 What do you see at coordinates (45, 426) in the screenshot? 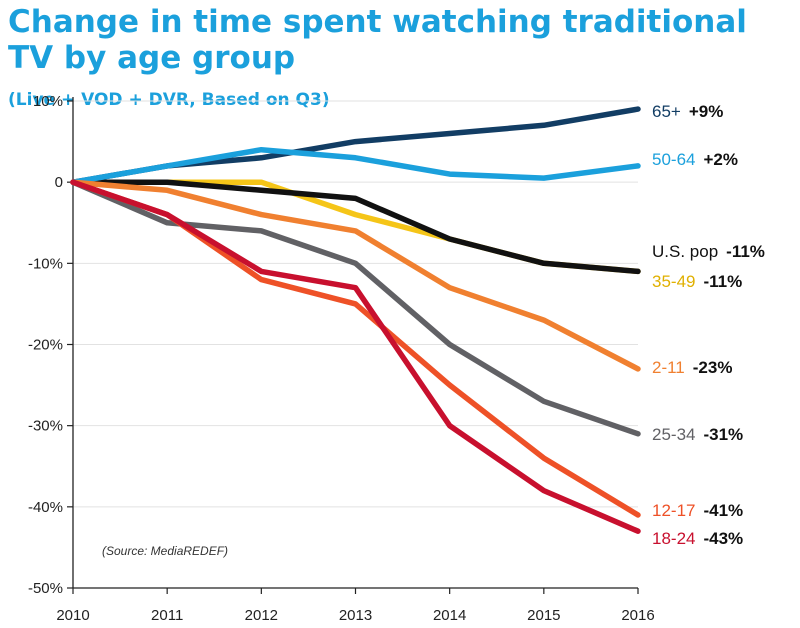
I see `y-tick-label: -30%` at bounding box center [45, 426].